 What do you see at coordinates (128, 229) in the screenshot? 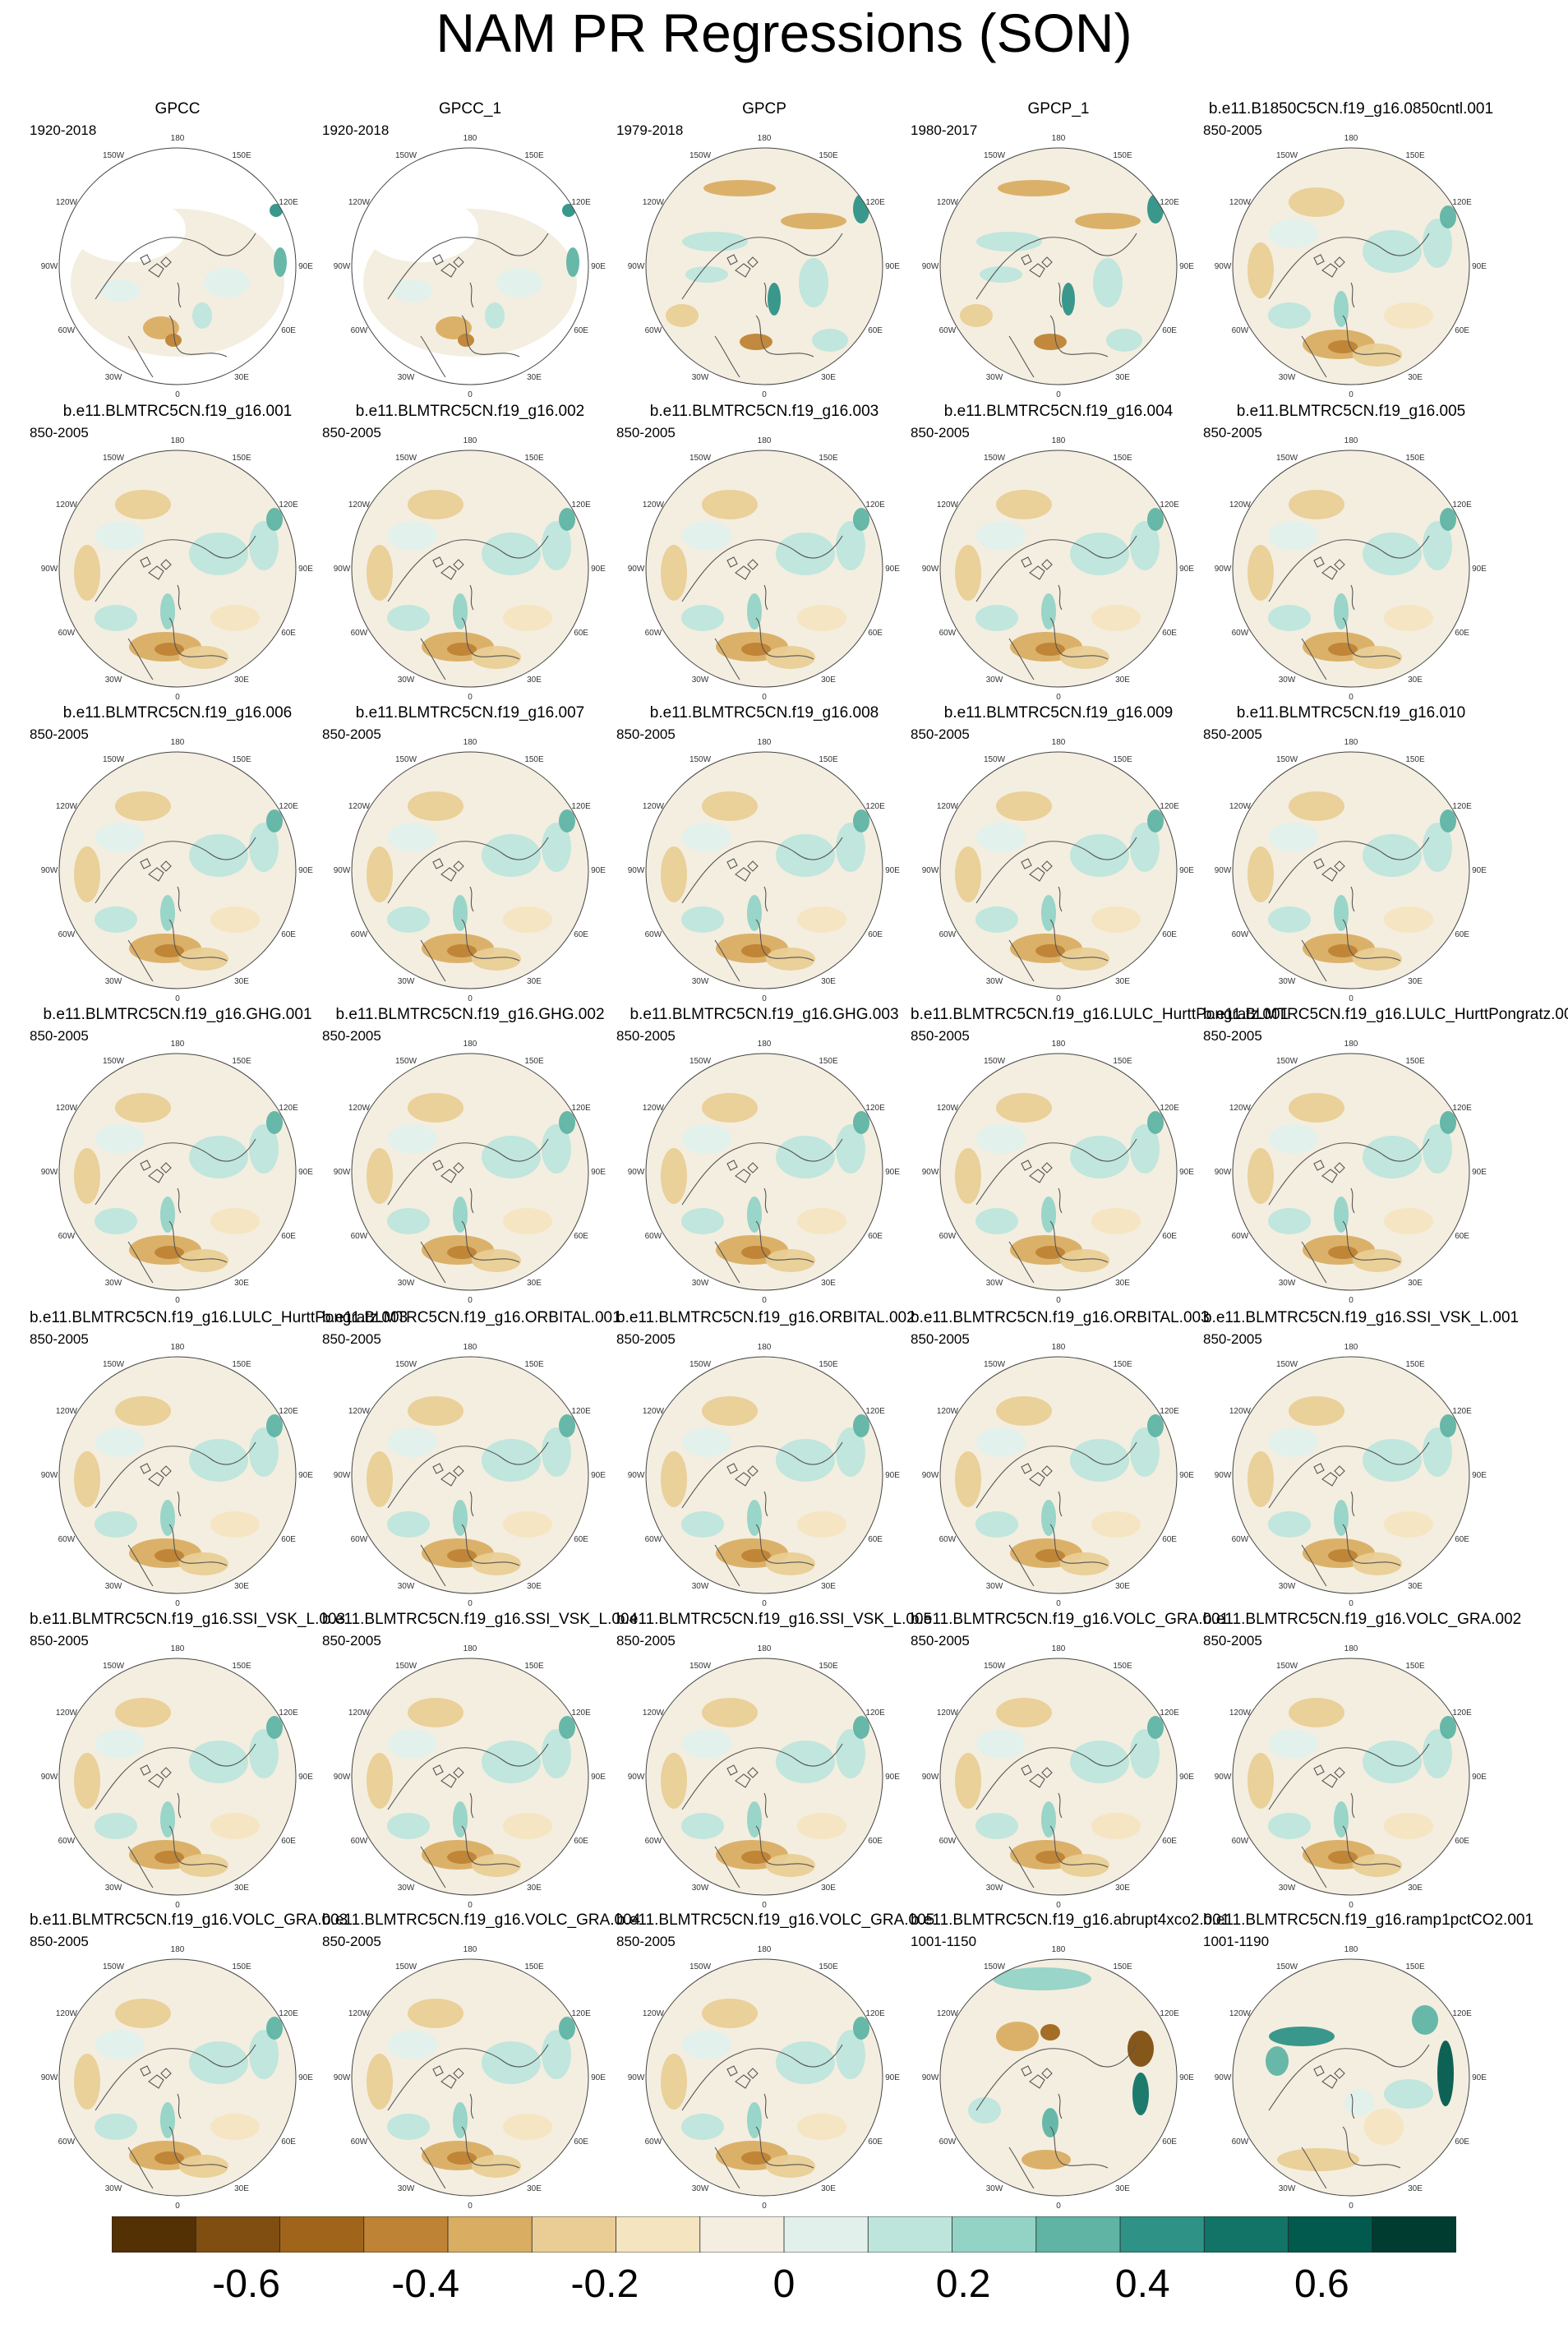
I see `missing-data` at bounding box center [128, 229].